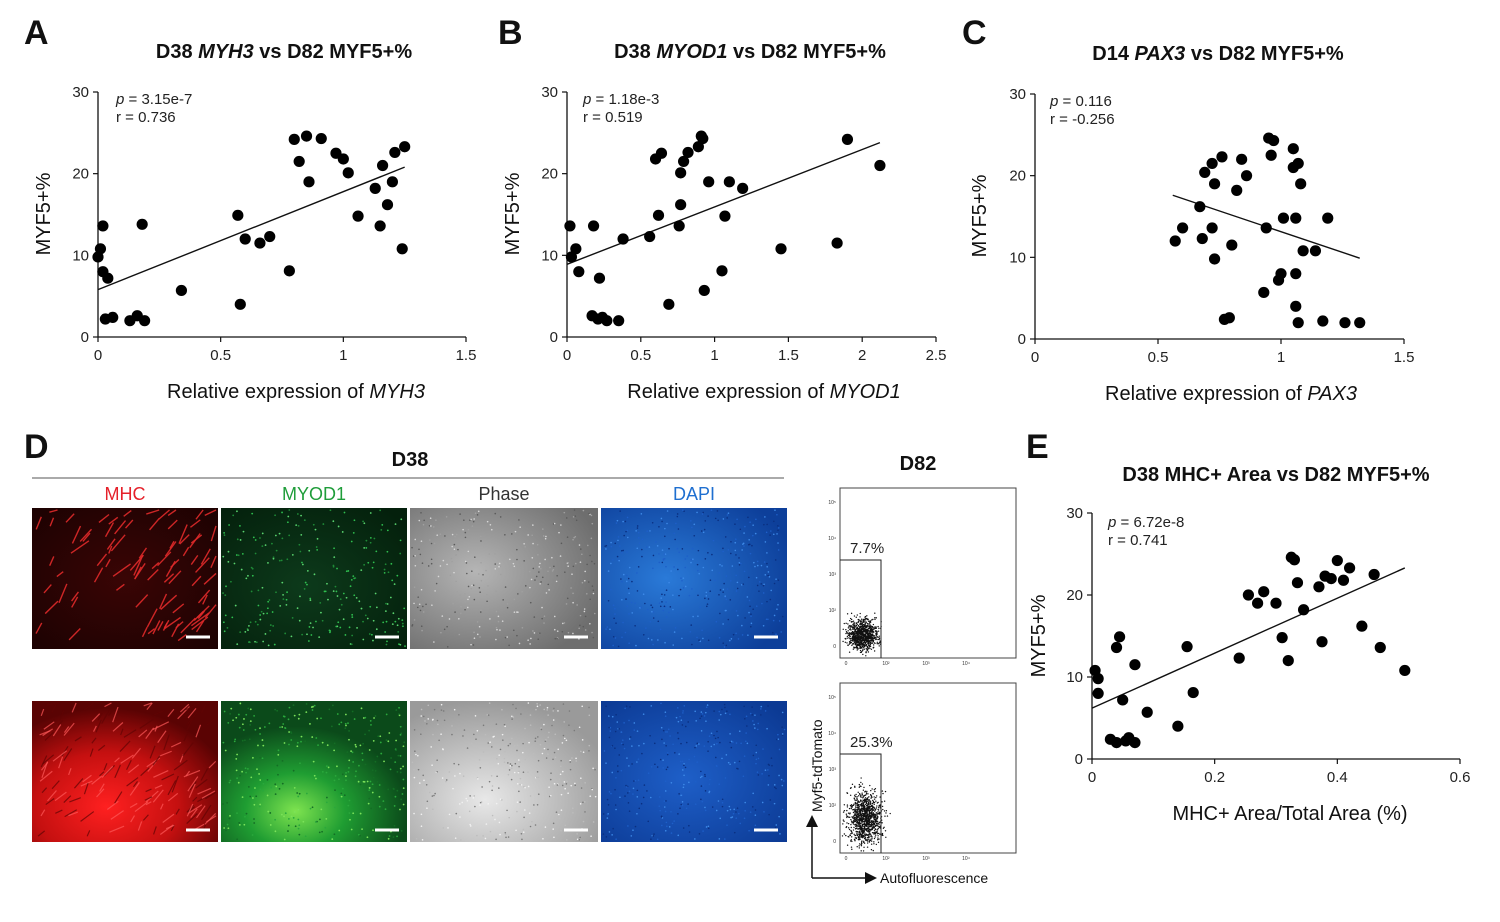  Describe the element at coordinates (926, 859) in the screenshot. I see `flow-x-tick: 10³` at that location.